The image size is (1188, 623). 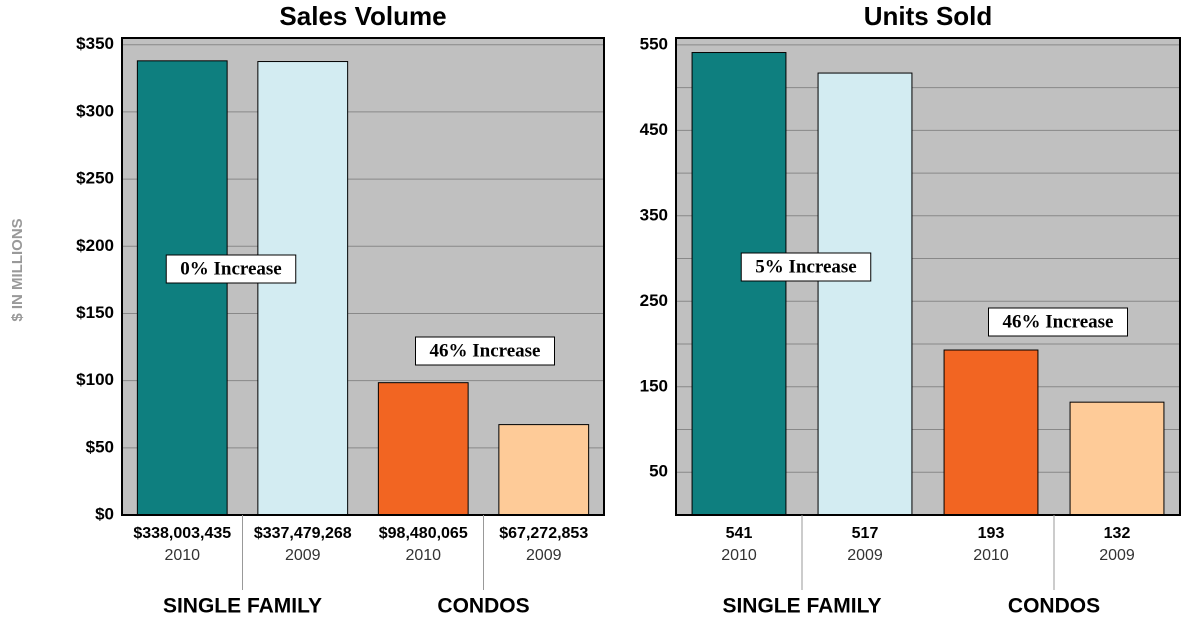 I want to click on y-tick-label: $0, so click(x=104, y=513).